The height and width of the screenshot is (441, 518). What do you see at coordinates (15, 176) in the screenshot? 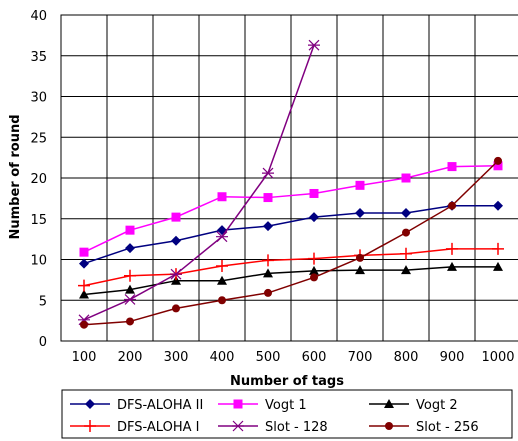
I see `y-axis-title: Number of round` at bounding box center [15, 176].